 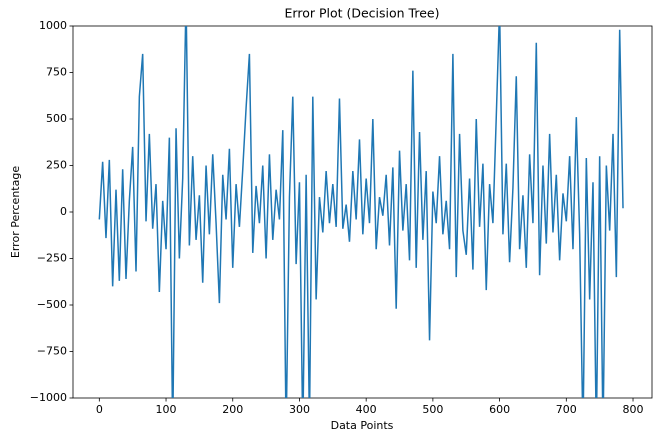 What do you see at coordinates (52, 351) in the screenshot?
I see `y-tick-label: −750` at bounding box center [52, 351].